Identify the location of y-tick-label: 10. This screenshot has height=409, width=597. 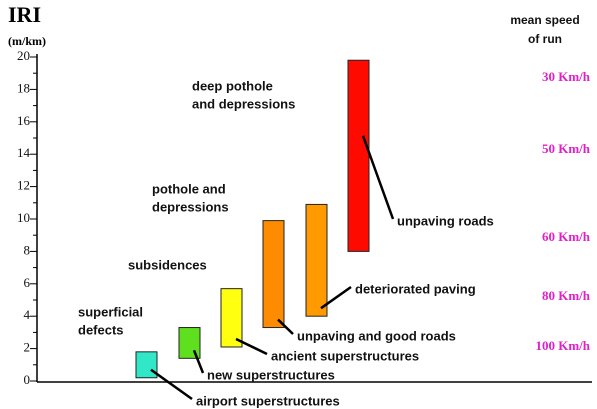
(23, 217).